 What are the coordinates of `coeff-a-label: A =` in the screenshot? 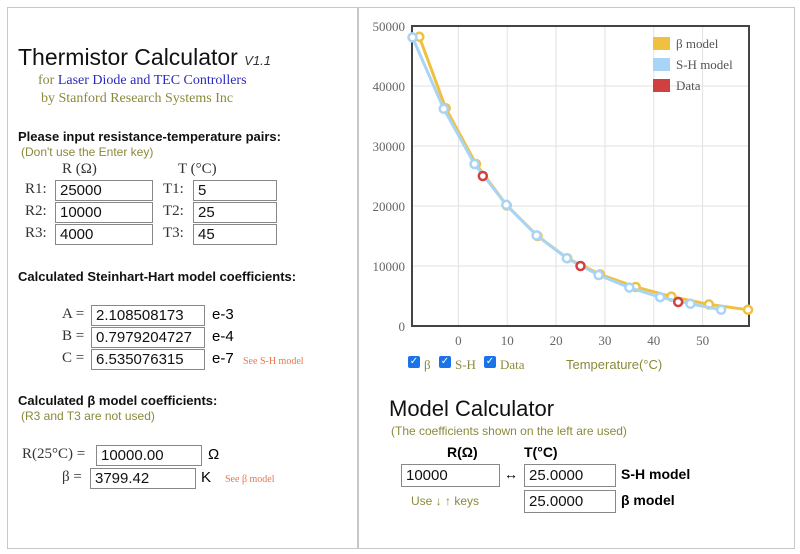 It's located at (73, 314).